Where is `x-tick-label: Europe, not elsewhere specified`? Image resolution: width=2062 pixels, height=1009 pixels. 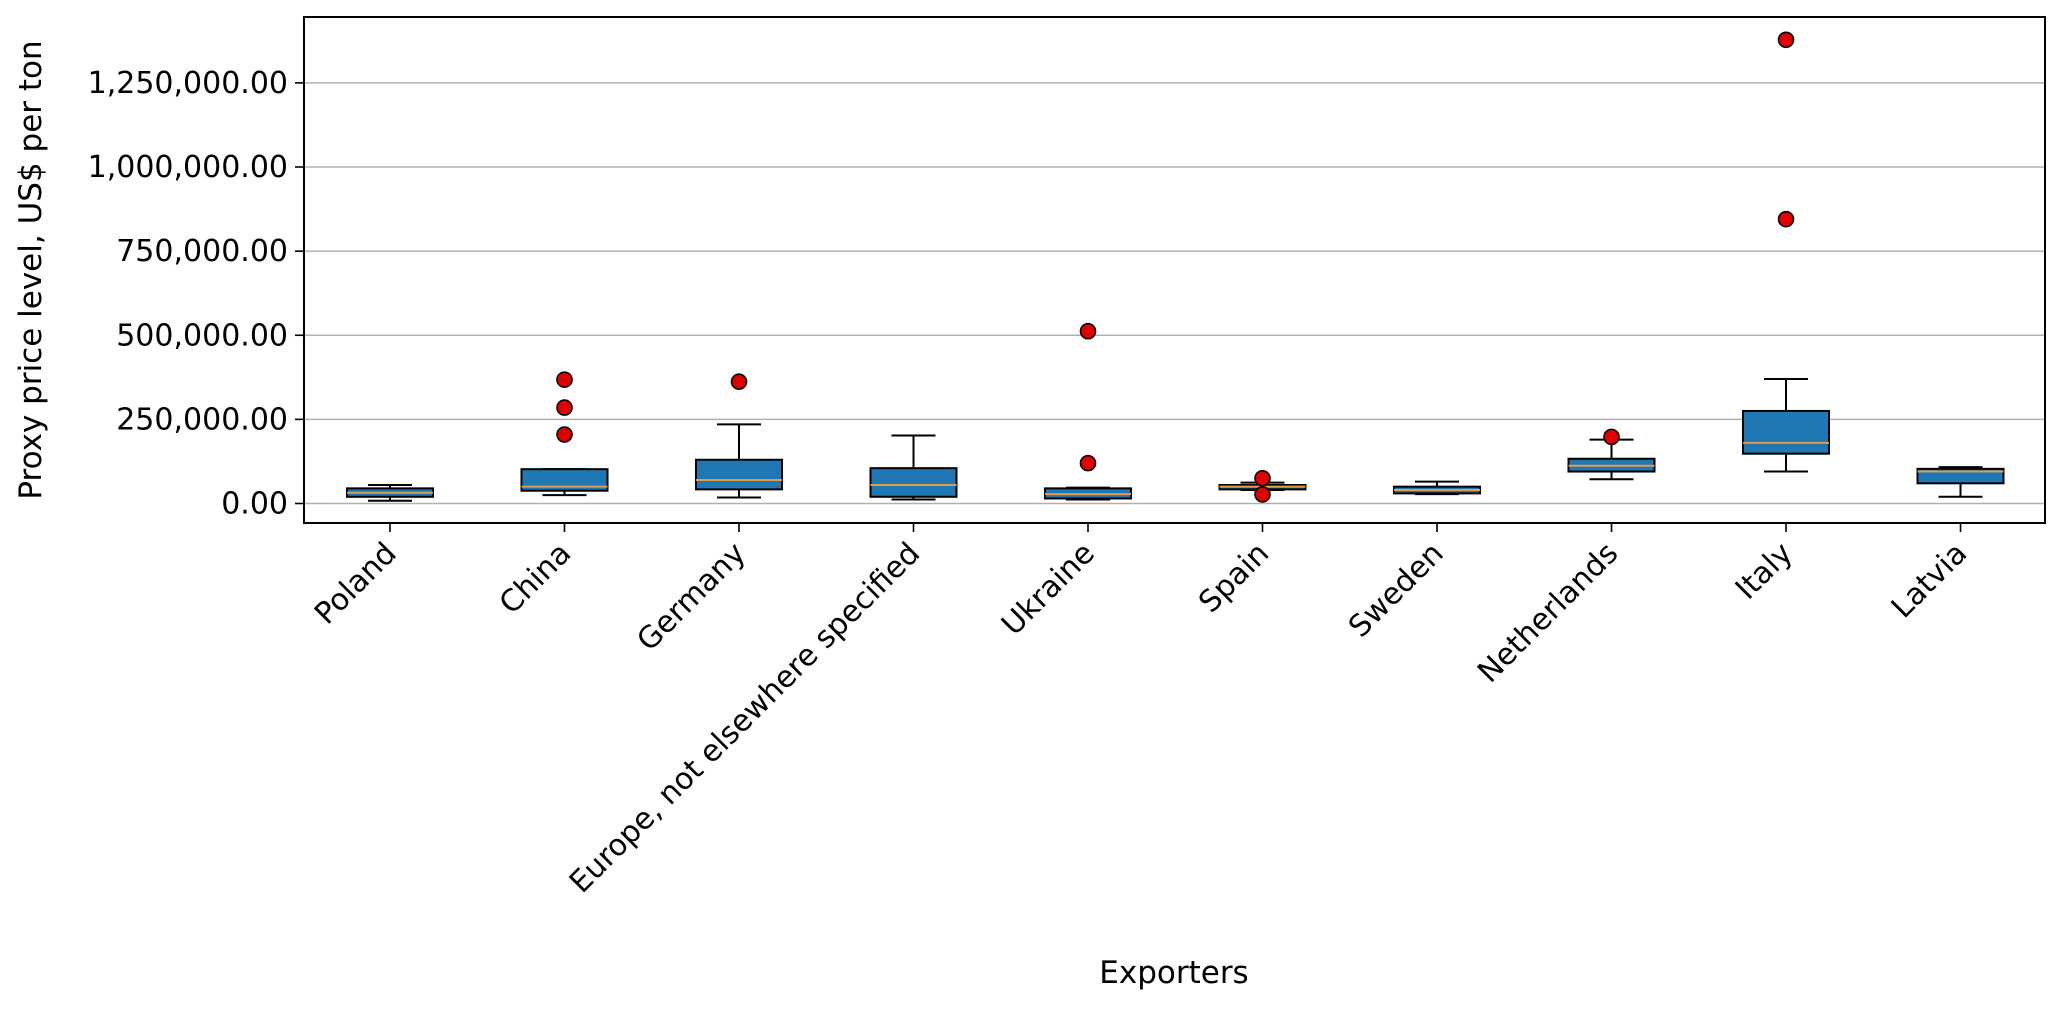 x-tick-label: Europe, not elsewhere specified is located at coordinates (745, 718).